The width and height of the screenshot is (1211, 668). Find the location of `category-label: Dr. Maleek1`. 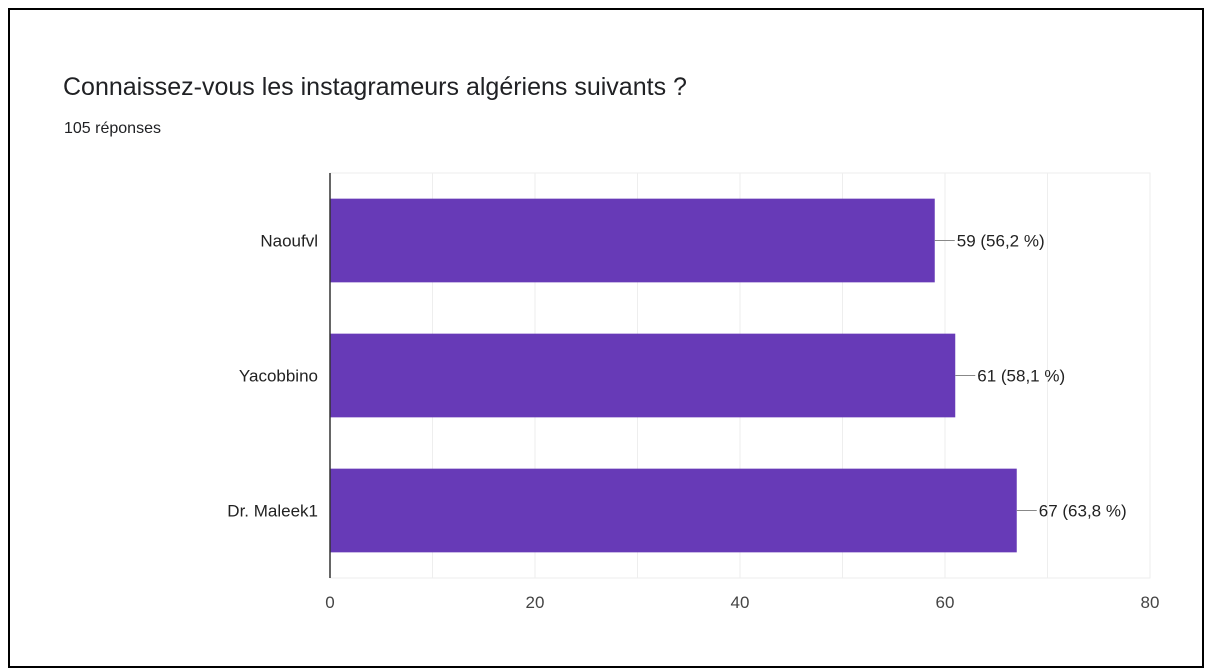

category-label: Dr. Maleek1 is located at coordinates (272, 511).